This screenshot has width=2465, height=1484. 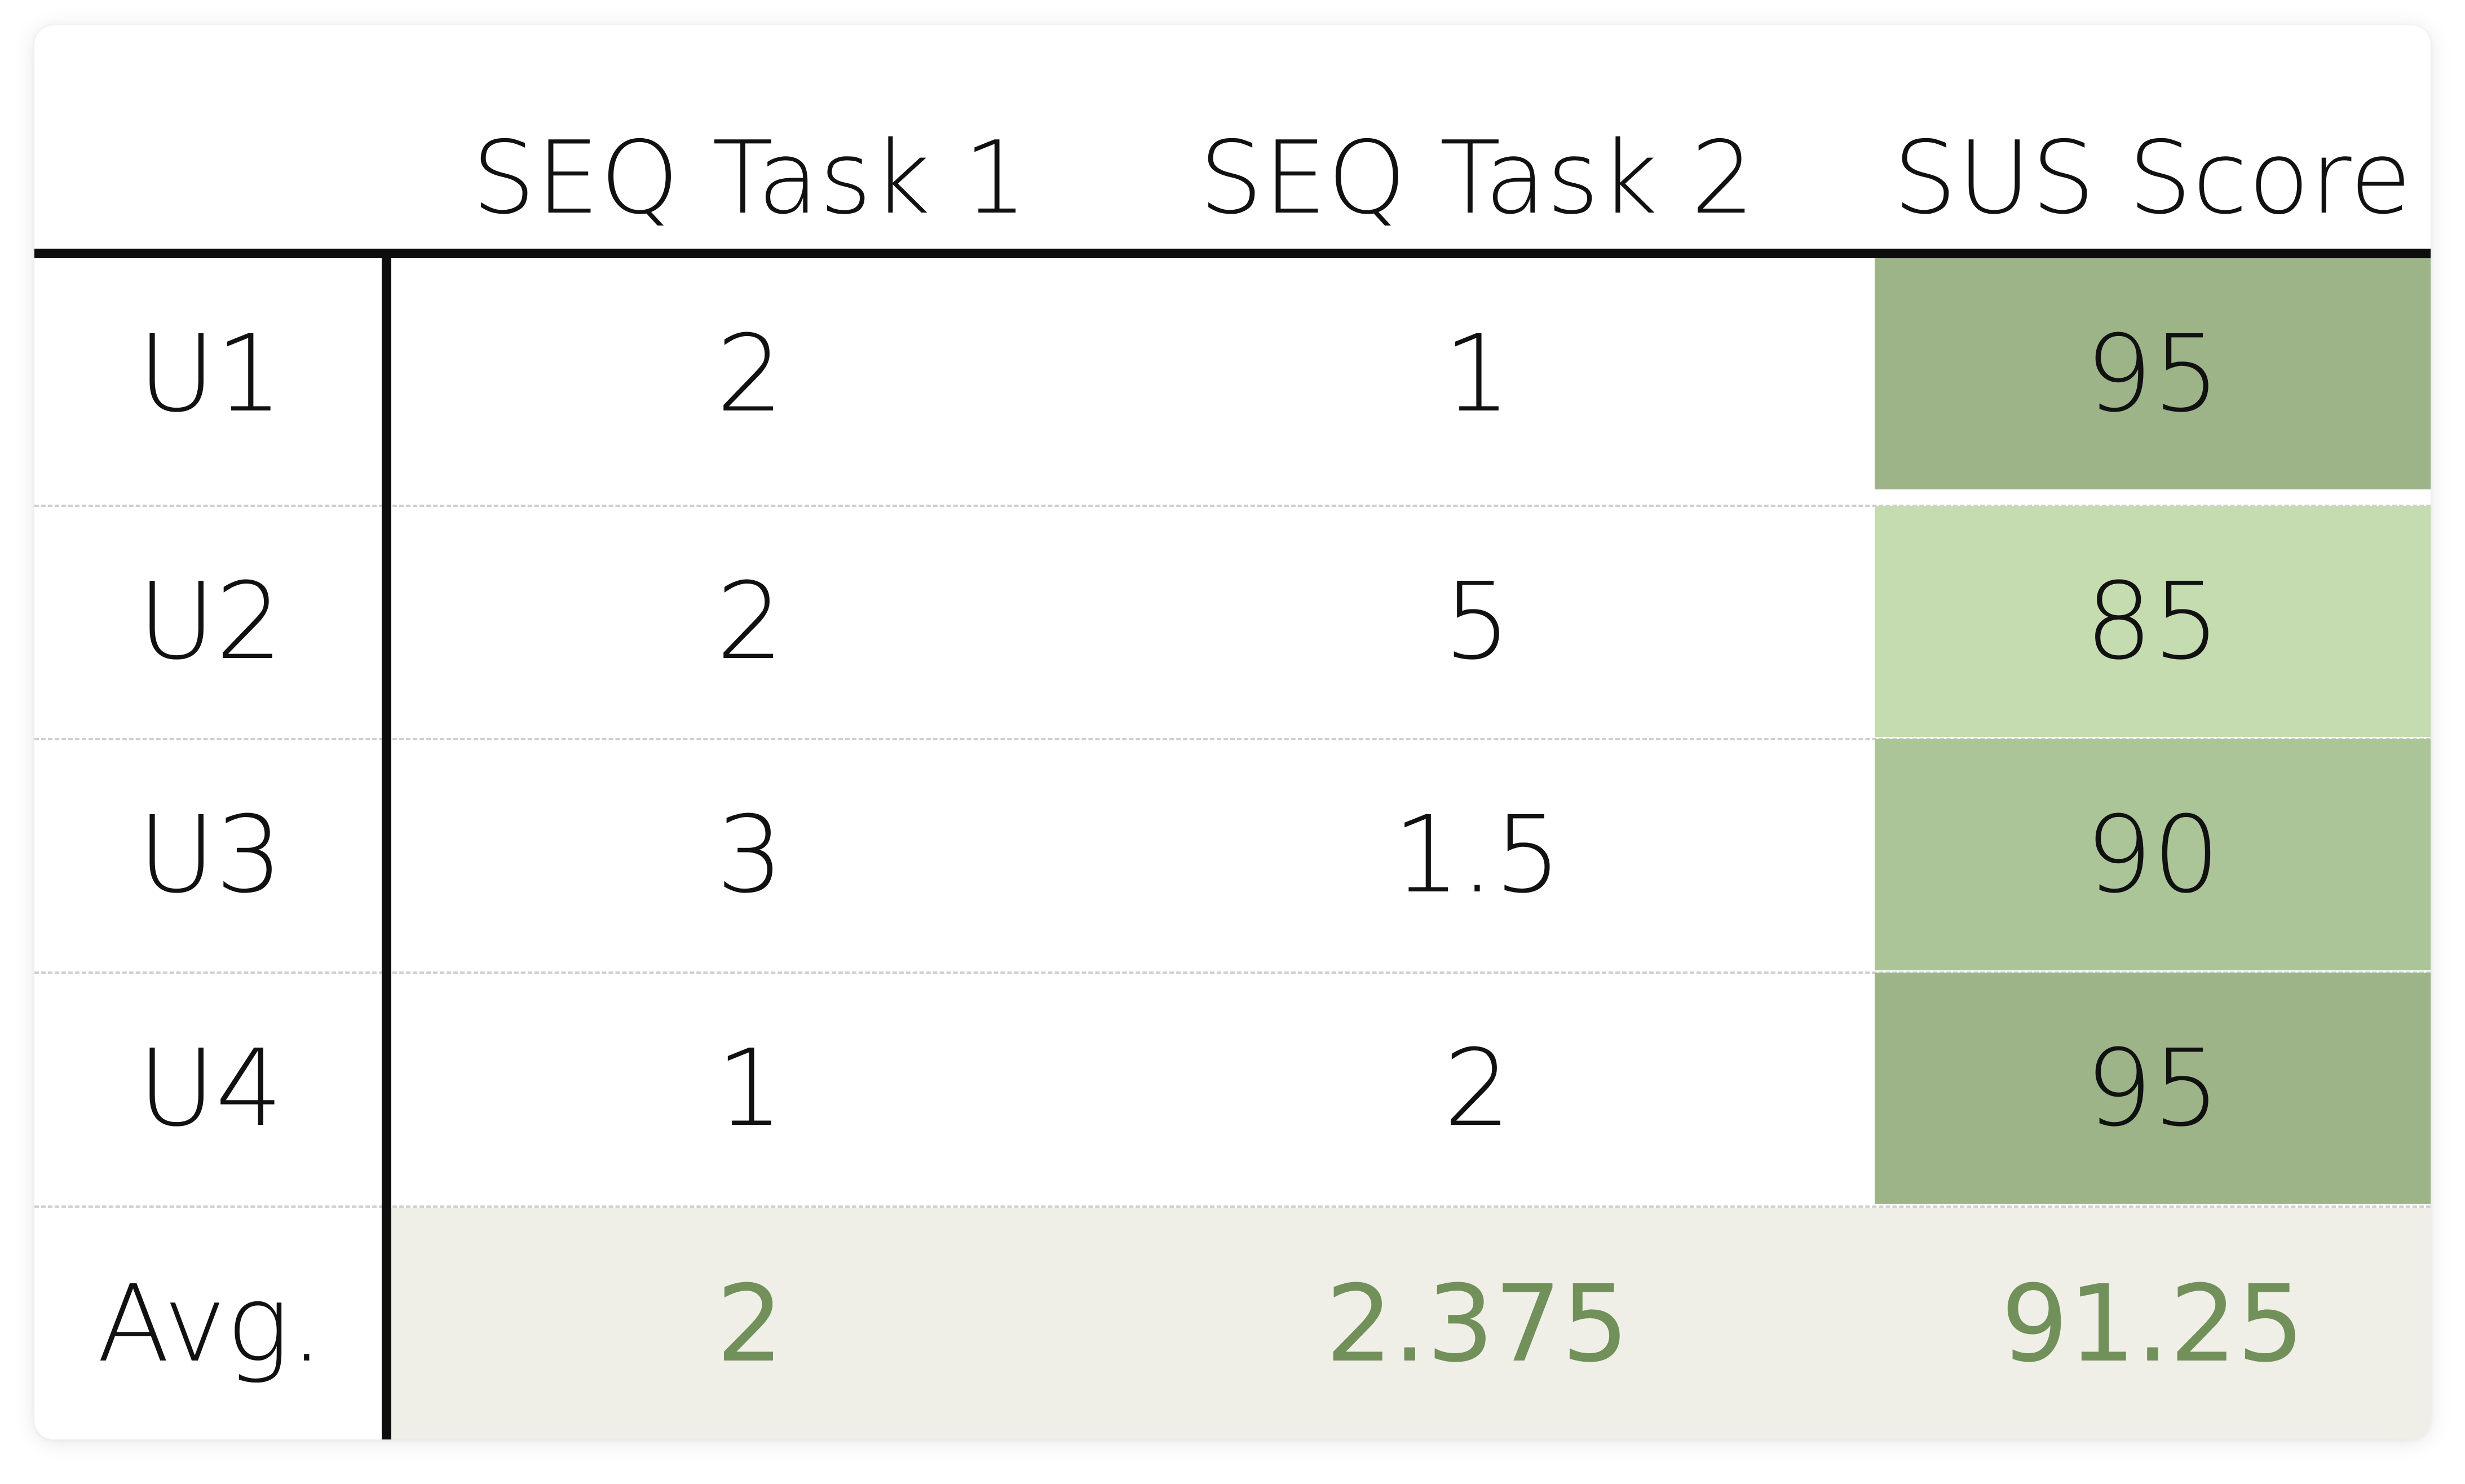 What do you see at coordinates (1477, 374) in the screenshot?
I see `seq-task-2-value: 1` at bounding box center [1477, 374].